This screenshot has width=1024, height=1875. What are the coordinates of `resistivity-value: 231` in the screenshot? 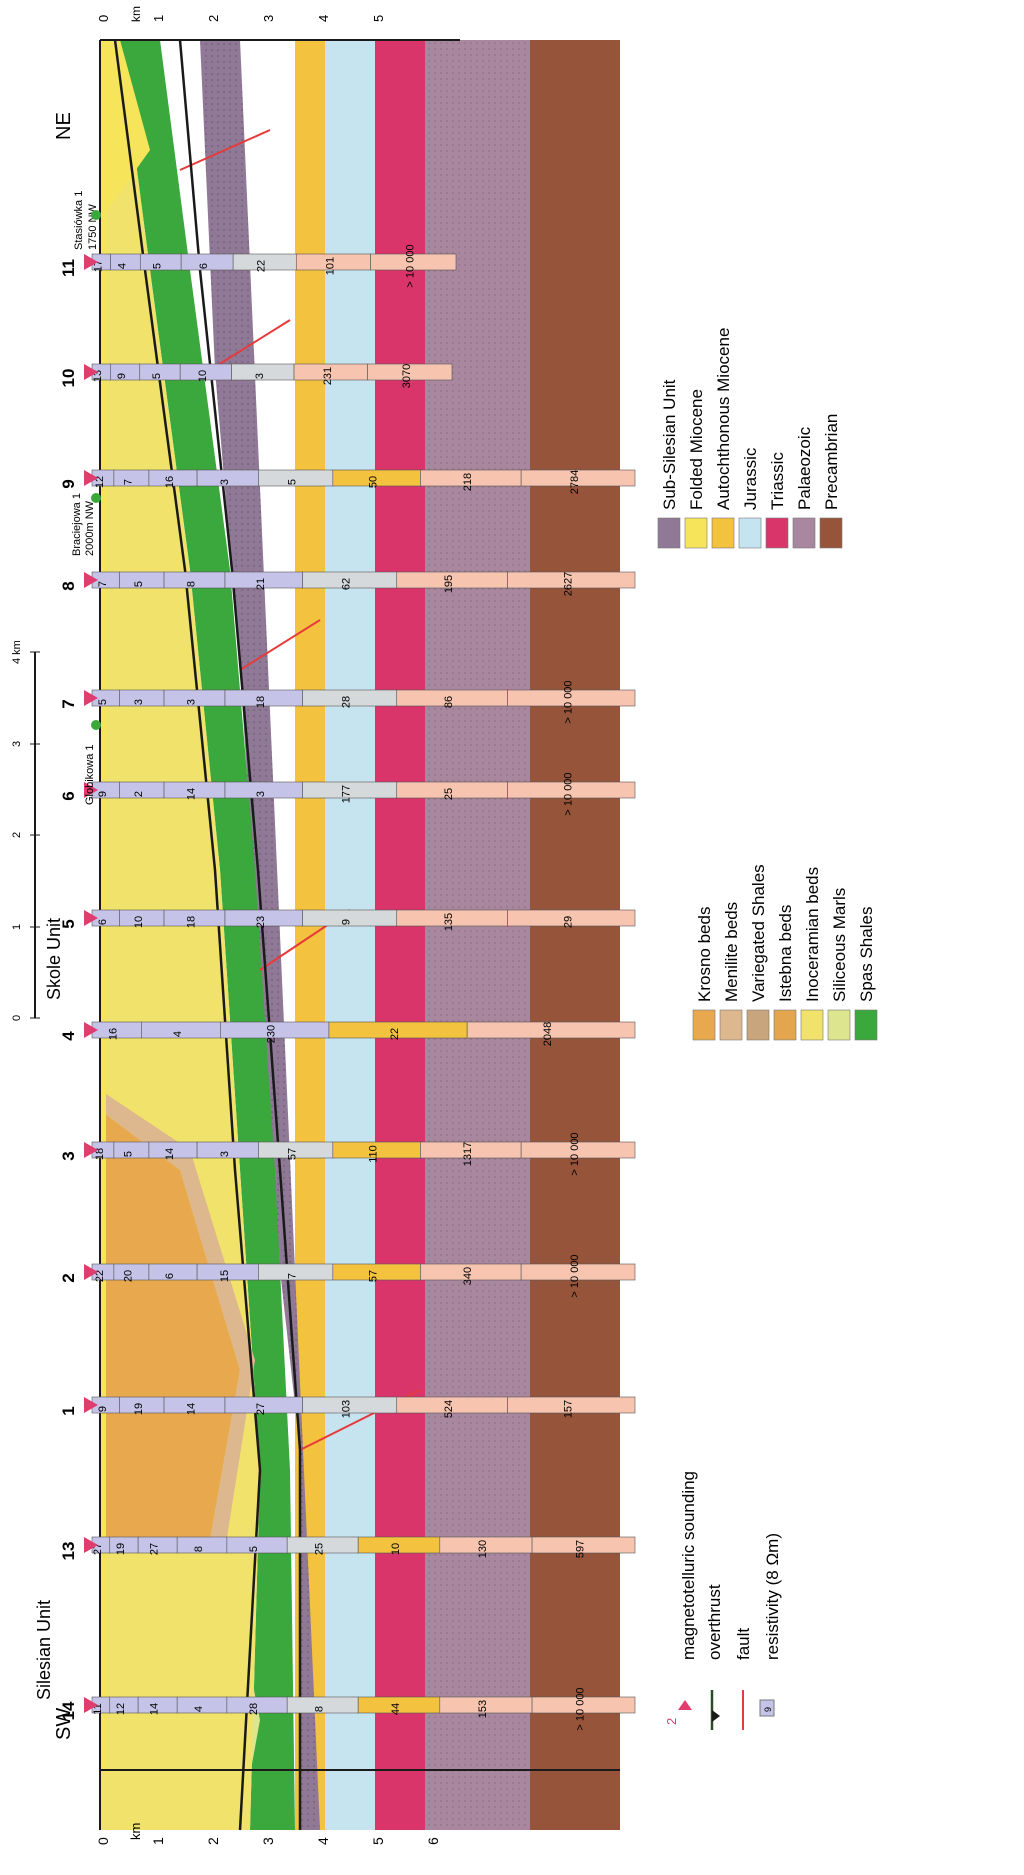 It's located at (328, 376).